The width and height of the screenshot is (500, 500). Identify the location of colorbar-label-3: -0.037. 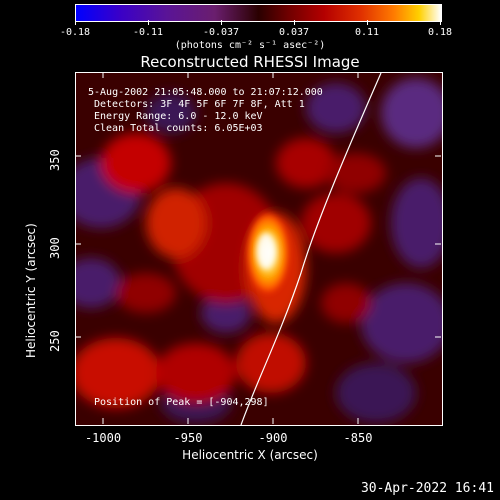
(221, 32).